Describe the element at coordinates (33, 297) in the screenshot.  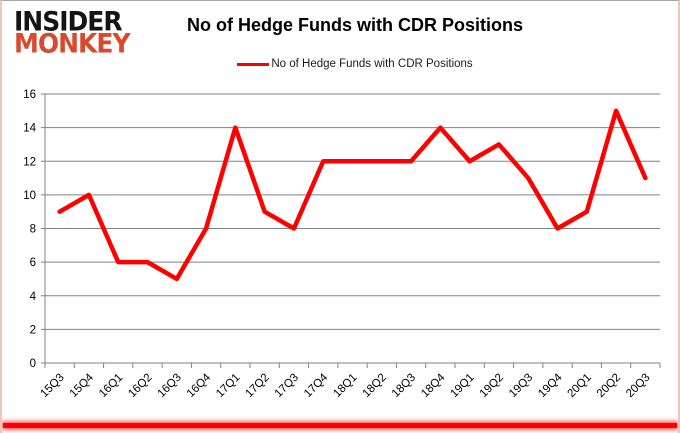
I see `y-axis-label: 4` at that location.